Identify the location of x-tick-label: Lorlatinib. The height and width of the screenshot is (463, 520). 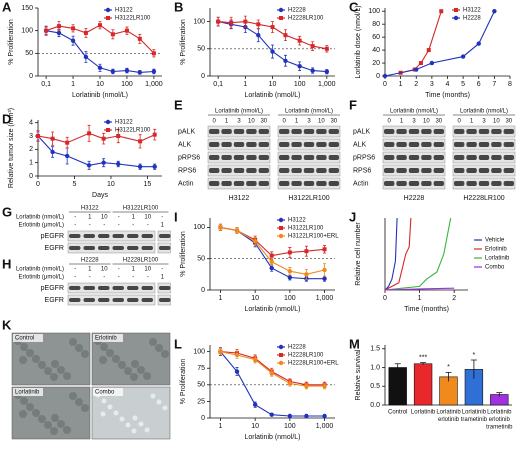
(499, 413).